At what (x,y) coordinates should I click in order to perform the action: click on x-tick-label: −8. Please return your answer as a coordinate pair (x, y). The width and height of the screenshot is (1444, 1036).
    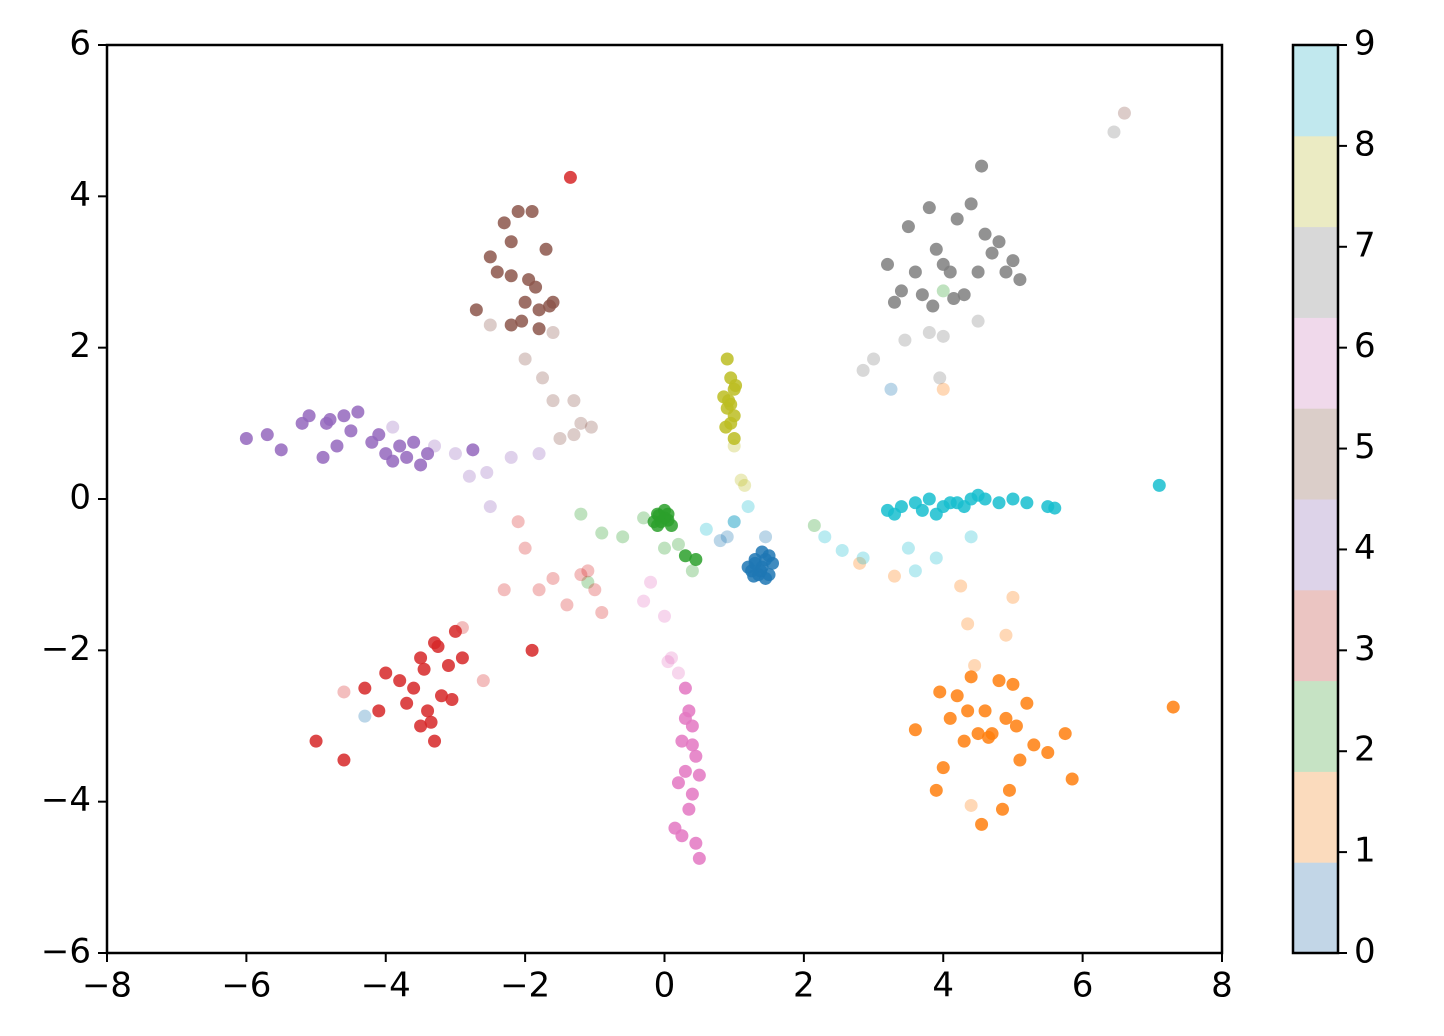
    Looking at the image, I should click on (107, 986).